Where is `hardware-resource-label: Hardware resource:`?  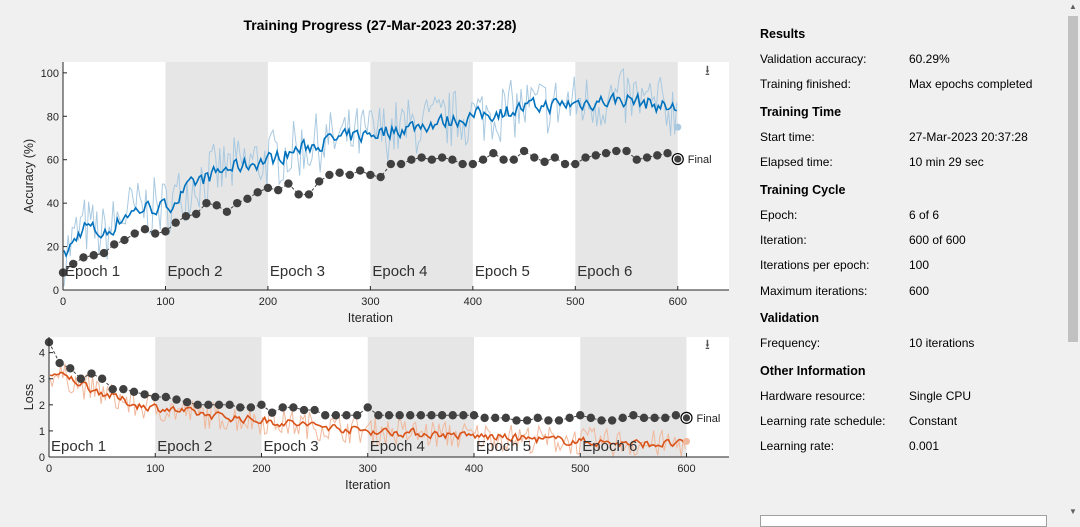
hardware-resource-label: Hardware resource: is located at coordinates (813, 396).